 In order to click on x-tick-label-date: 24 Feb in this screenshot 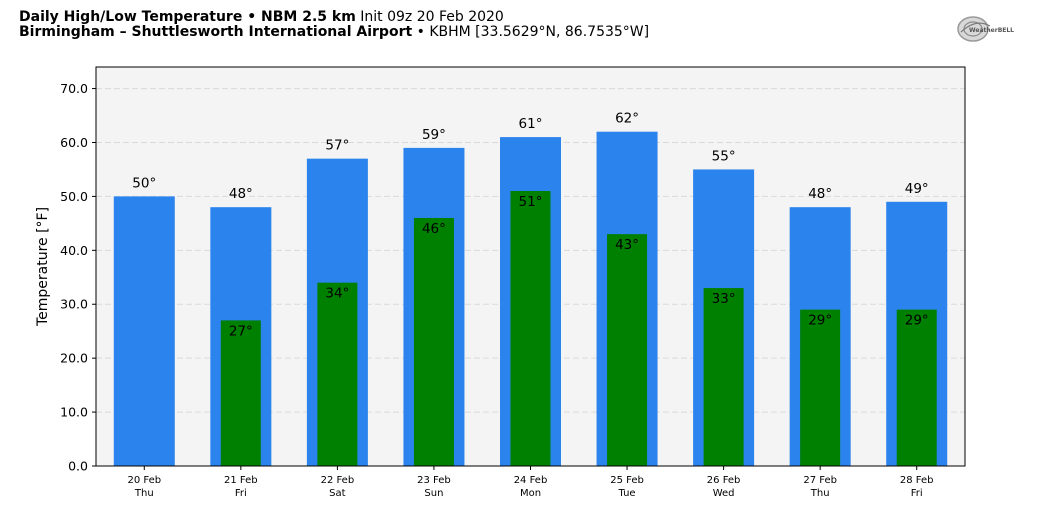, I will do `click(531, 480)`.